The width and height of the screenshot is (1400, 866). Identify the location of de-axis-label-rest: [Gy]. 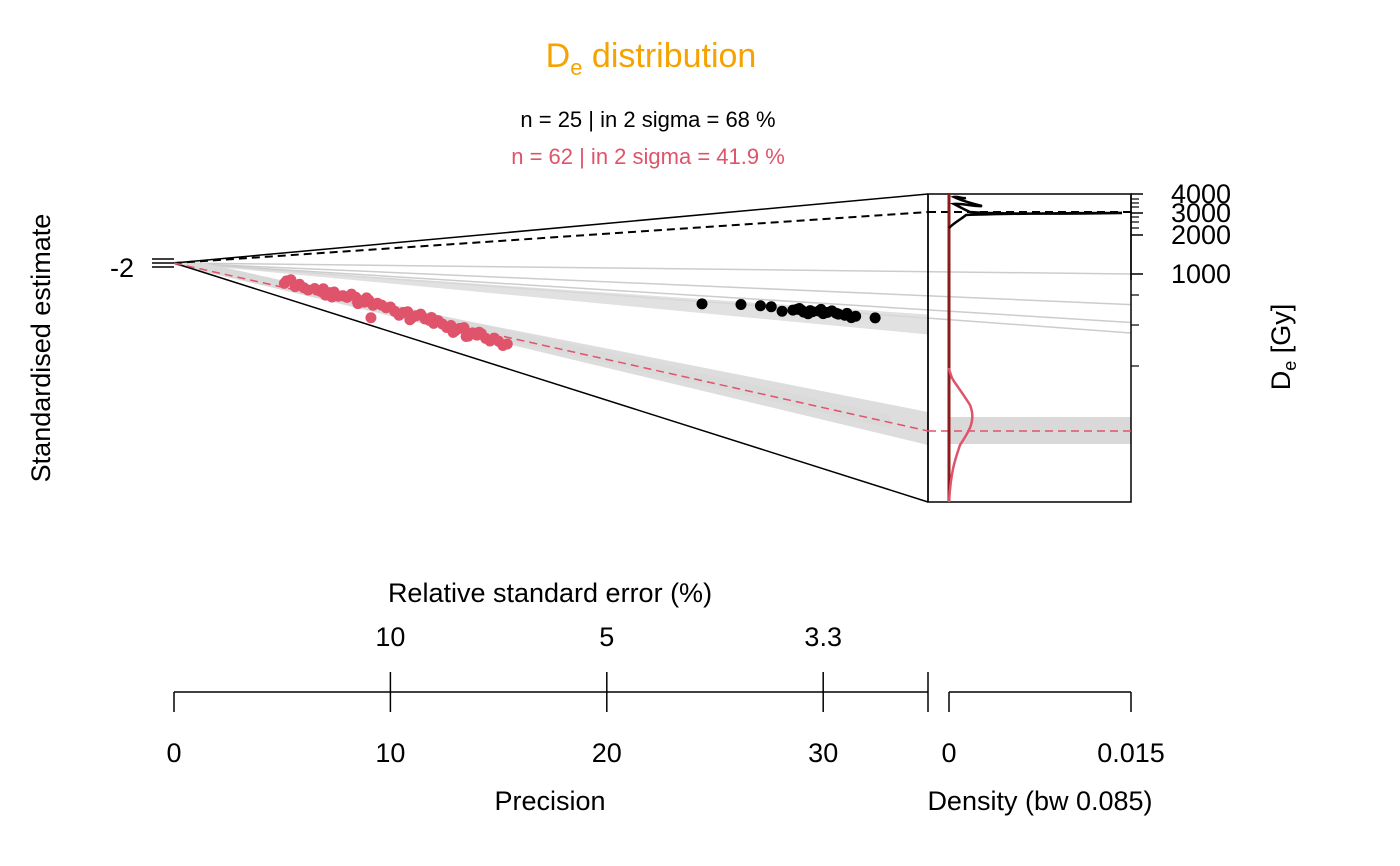
(1281, 332).